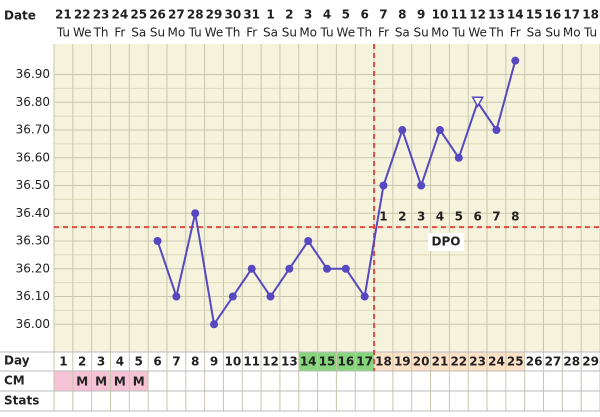 Image resolution: width=600 pixels, height=417 pixels. I want to click on day-number: 5, so click(139, 362).